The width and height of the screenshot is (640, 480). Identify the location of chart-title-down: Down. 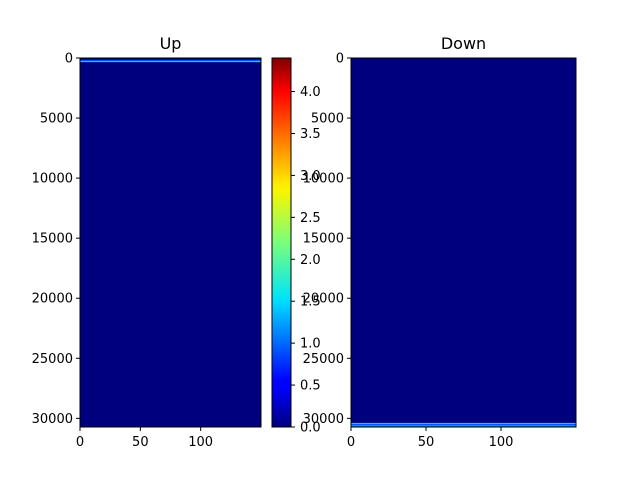
(463, 43).